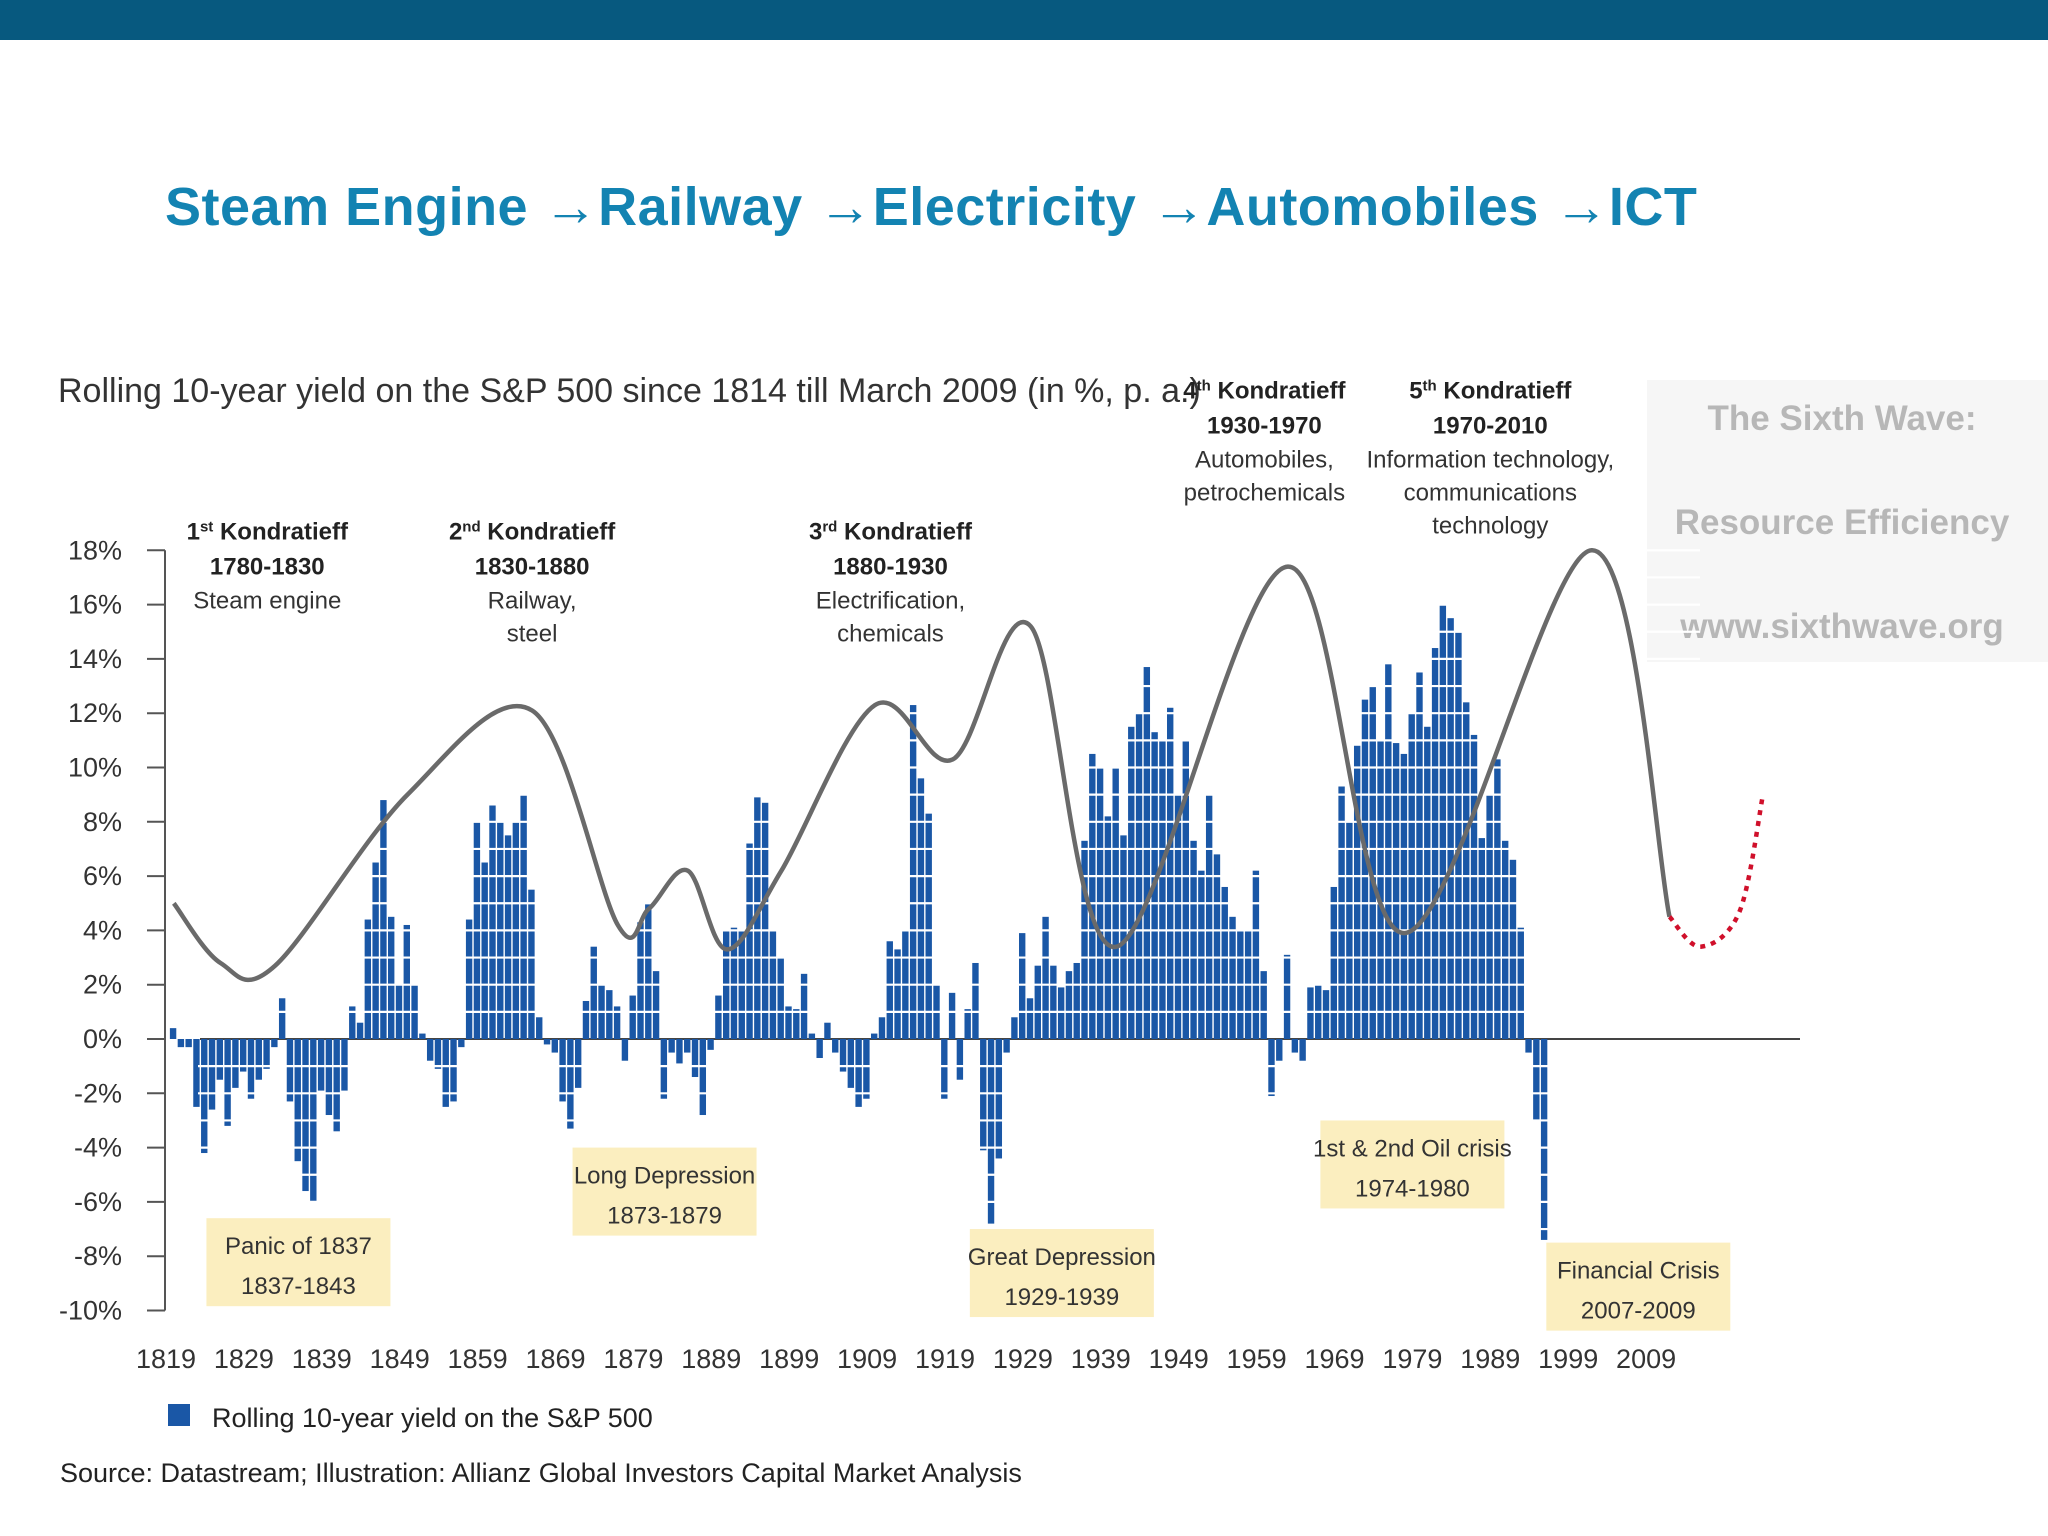  What do you see at coordinates (102, 1039) in the screenshot?
I see `y-tick-label: 0%` at bounding box center [102, 1039].